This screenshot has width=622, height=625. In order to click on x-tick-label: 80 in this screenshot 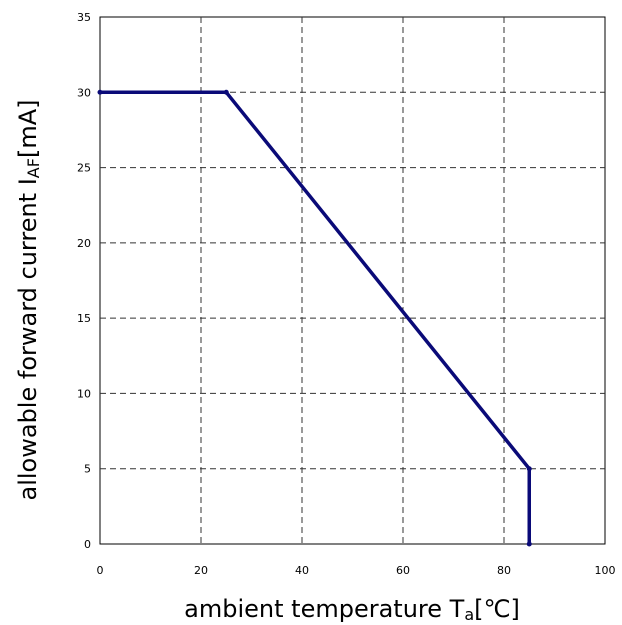, I will do `click(504, 570)`.